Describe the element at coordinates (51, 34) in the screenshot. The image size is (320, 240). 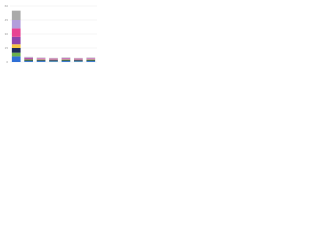
I see `chart: 0 15 30 45 60` at that location.